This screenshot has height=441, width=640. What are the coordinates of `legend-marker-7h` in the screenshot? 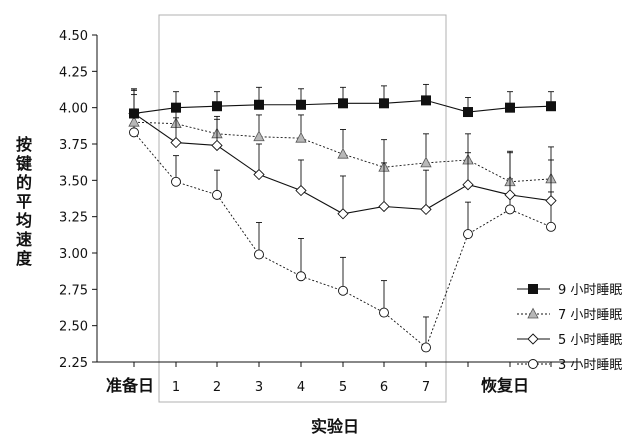 It's located at (533, 313).